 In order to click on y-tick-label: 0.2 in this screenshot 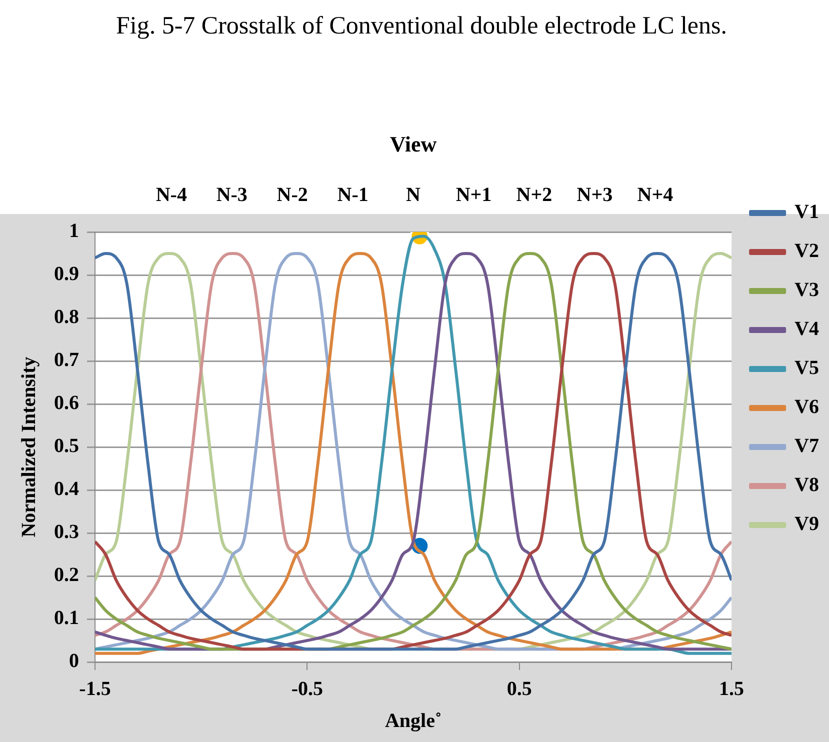, I will do `click(66, 575)`.